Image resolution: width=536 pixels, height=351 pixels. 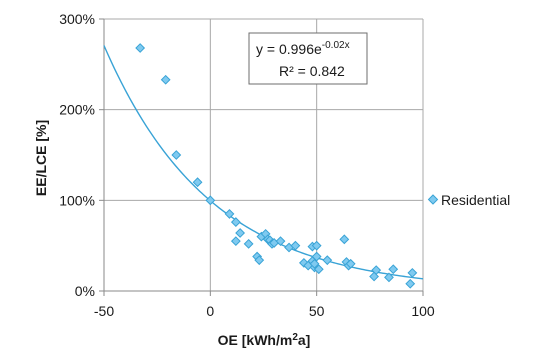 What do you see at coordinates (423, 311) in the screenshot?
I see `x-tick-label: 100` at bounding box center [423, 311].